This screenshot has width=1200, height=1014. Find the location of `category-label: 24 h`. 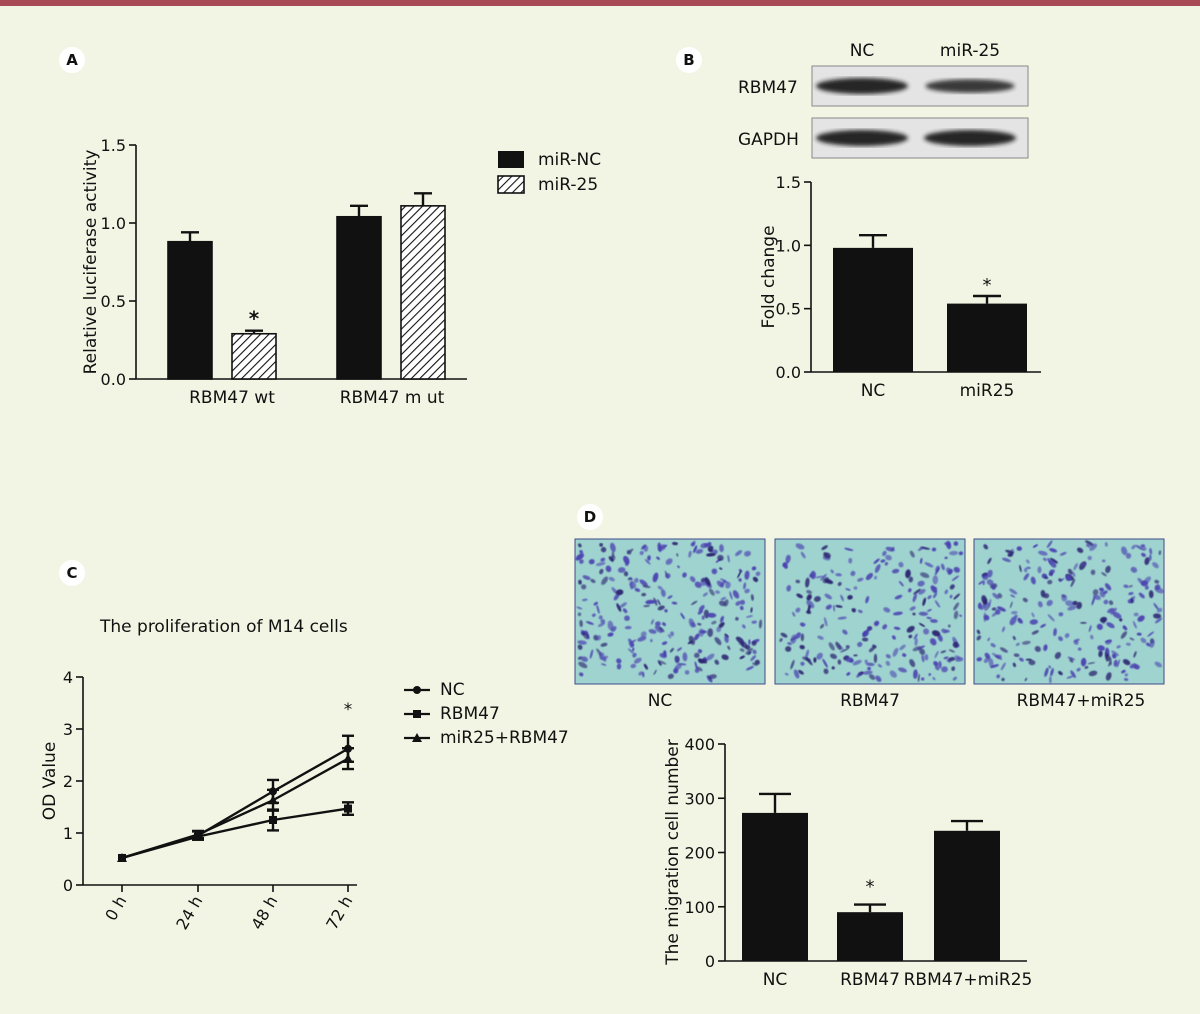

category-label: 24 h is located at coordinates (189, 913).